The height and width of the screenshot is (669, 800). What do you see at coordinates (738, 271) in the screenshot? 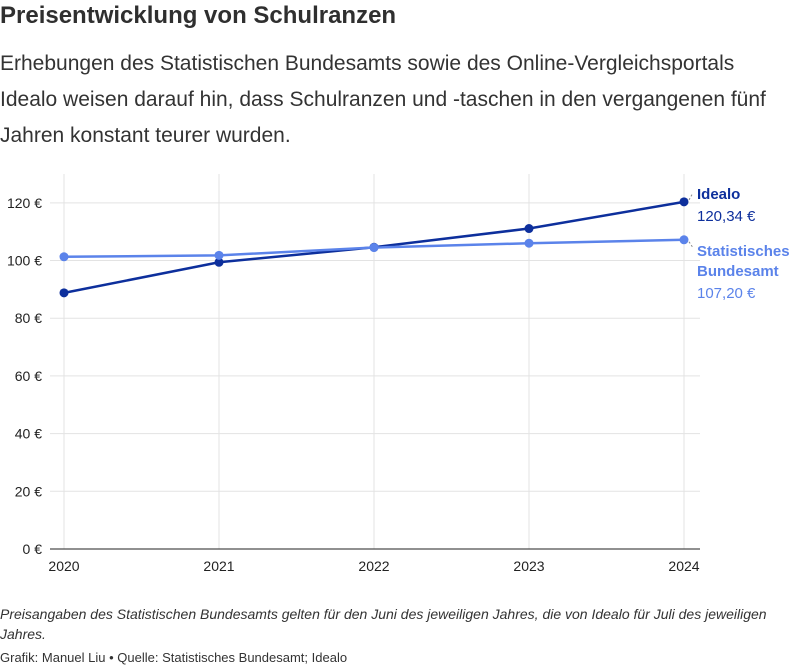
I see `series-name-label: Bundesamt` at bounding box center [738, 271].